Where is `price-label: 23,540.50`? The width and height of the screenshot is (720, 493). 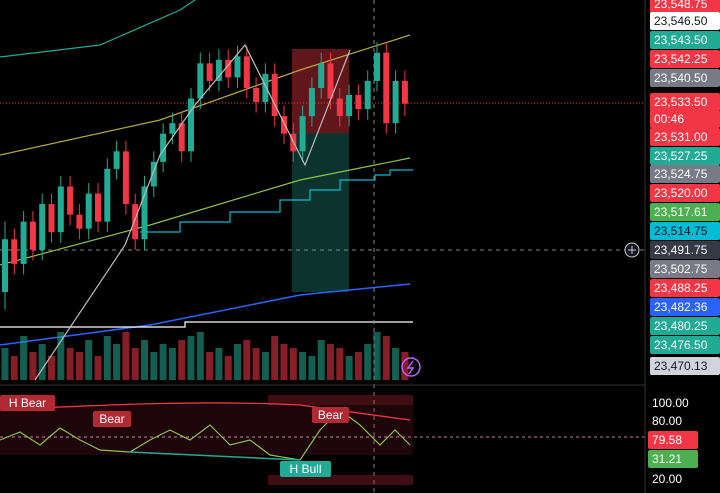
price-label: 23,540.50 is located at coordinates (681, 78).